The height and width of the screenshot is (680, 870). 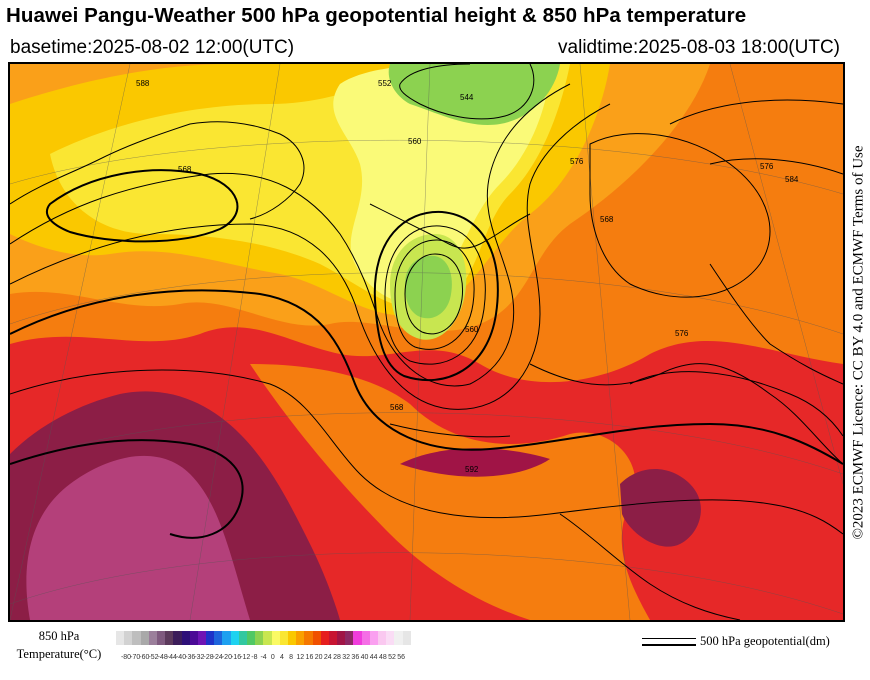 I want to click on colorbar-tick-label: -70, so click(x=135, y=657).